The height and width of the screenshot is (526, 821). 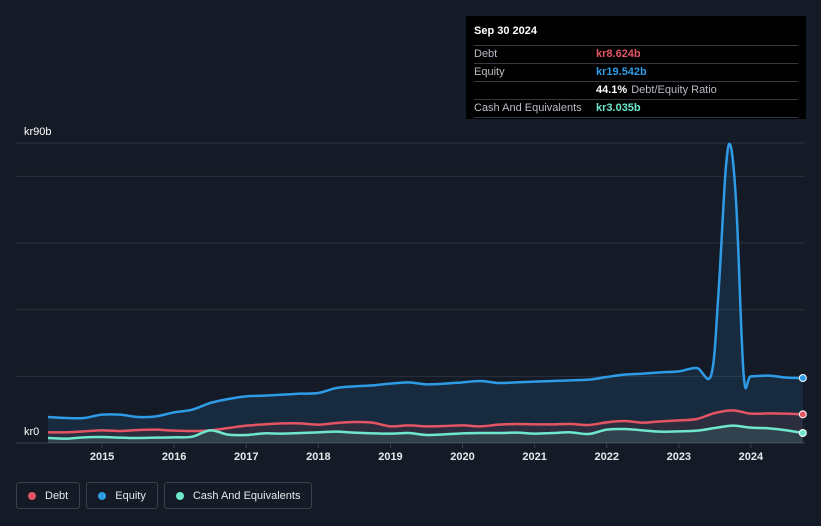 I want to click on x-tick-label: 2020, so click(x=462, y=457).